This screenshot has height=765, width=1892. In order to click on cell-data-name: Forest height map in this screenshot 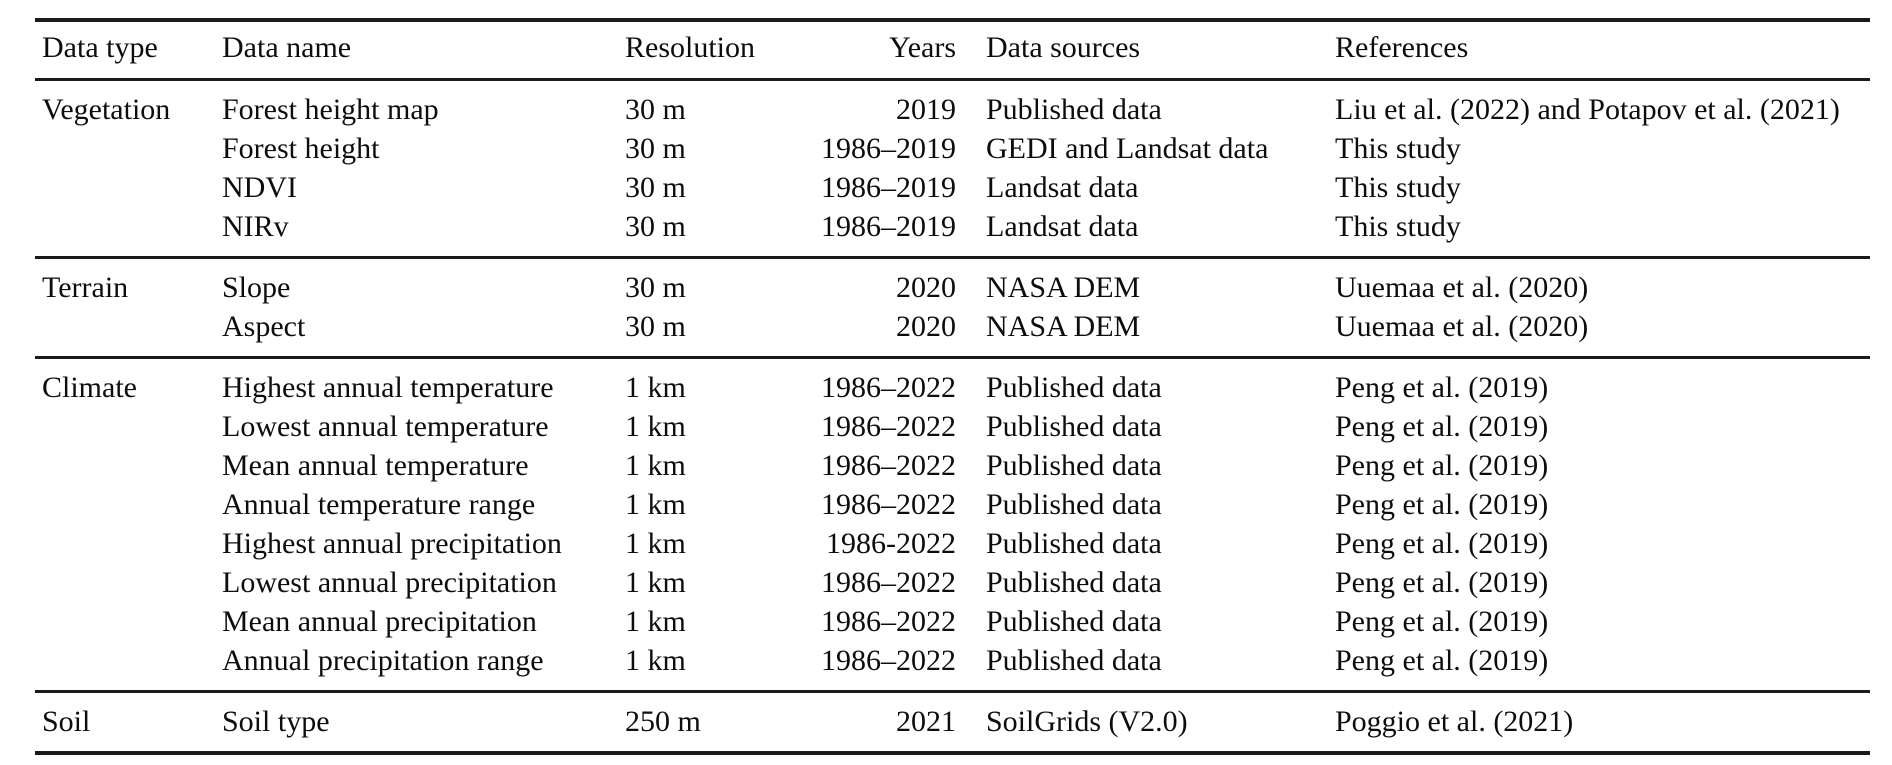, I will do `click(330, 109)`.